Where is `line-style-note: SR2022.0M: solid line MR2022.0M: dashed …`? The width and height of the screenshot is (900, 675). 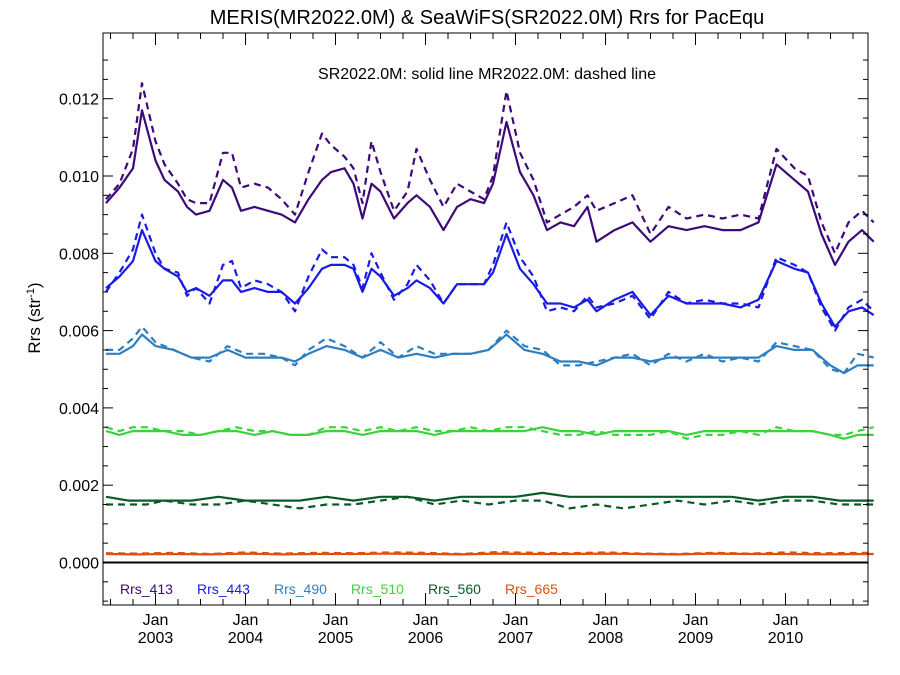
line-style-note: SR2022.0M: solid line MR2022.0M: dashed … is located at coordinates (487, 74).